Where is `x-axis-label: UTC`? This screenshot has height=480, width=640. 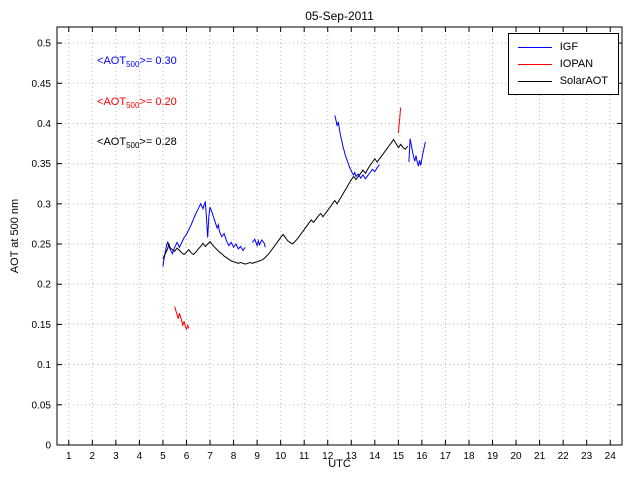
x-axis-label: UTC is located at coordinates (339, 464).